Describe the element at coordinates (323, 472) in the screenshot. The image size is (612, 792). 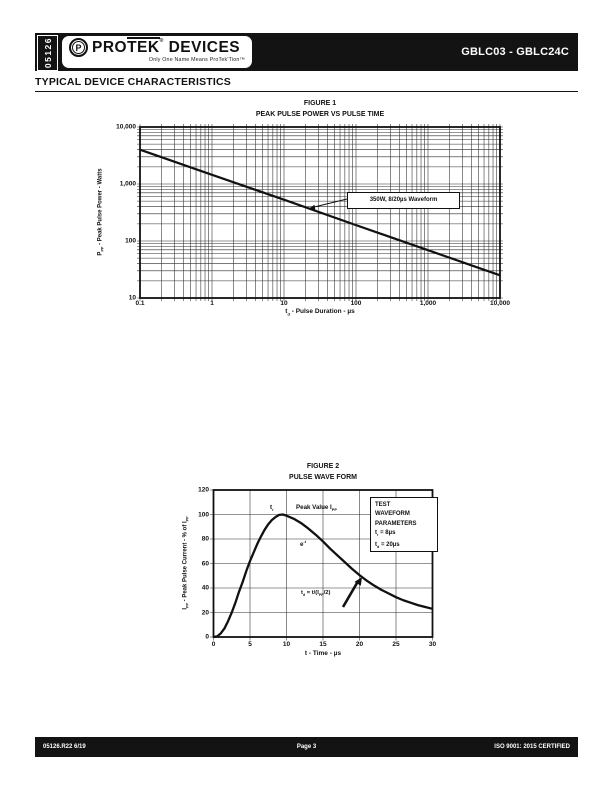
I see `figure2-title-block: FIGURE 2 PULSE WAVE FORM` at that location.